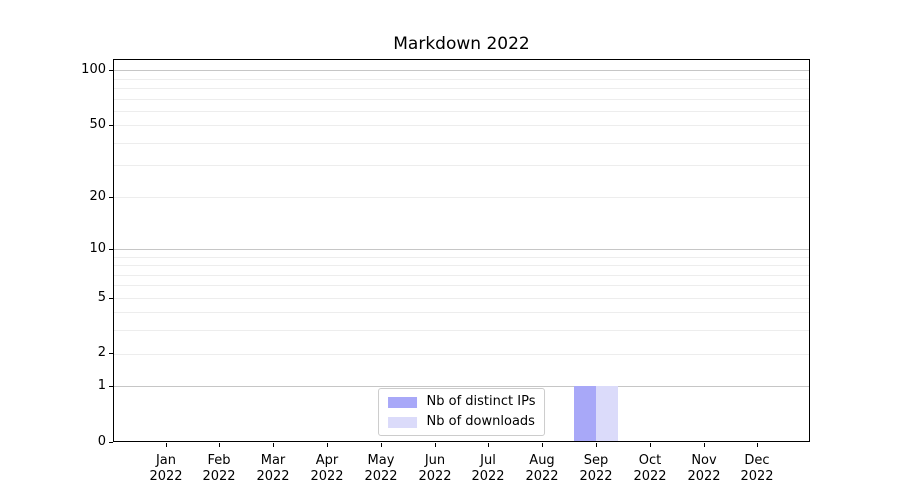 This screenshot has width=900, height=500. I want to click on x-tick-label: Apr 2022, so click(327, 468).